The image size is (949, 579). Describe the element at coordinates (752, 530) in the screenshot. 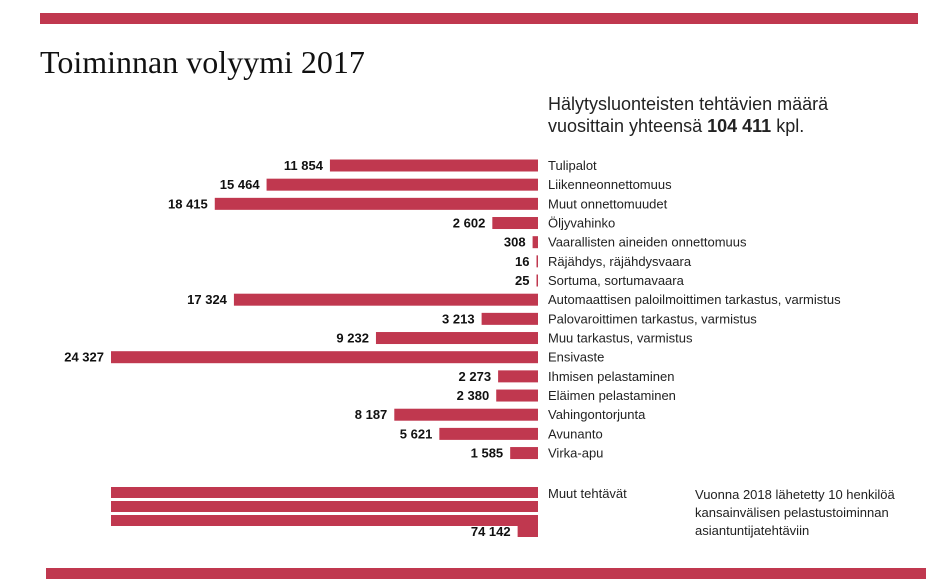

I see `footnote-line-3: asiantuntijatehtäviin` at that location.